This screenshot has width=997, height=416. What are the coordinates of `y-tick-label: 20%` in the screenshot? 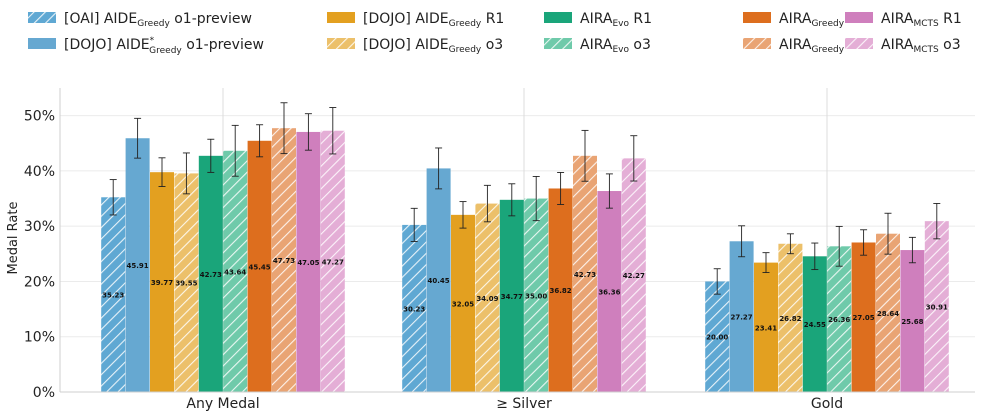 It's located at (39, 282).